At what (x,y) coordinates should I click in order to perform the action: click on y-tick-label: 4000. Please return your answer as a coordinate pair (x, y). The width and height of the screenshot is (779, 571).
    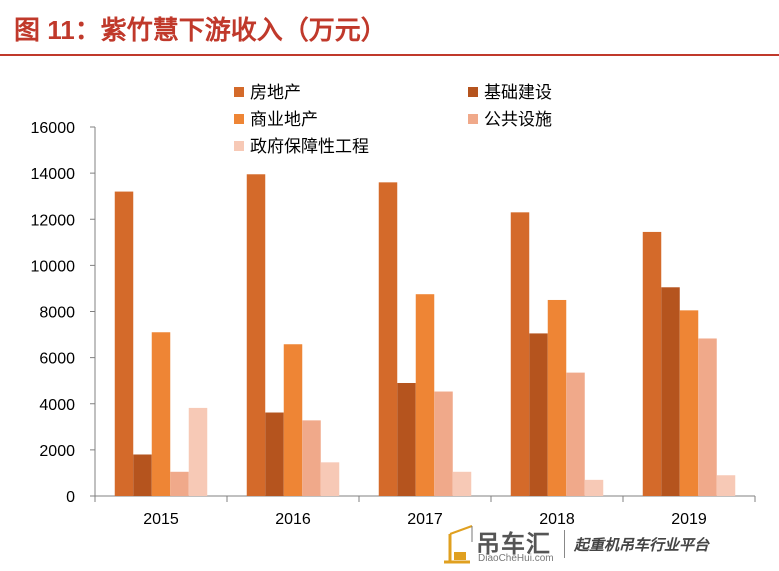
    Looking at the image, I should click on (57, 405).